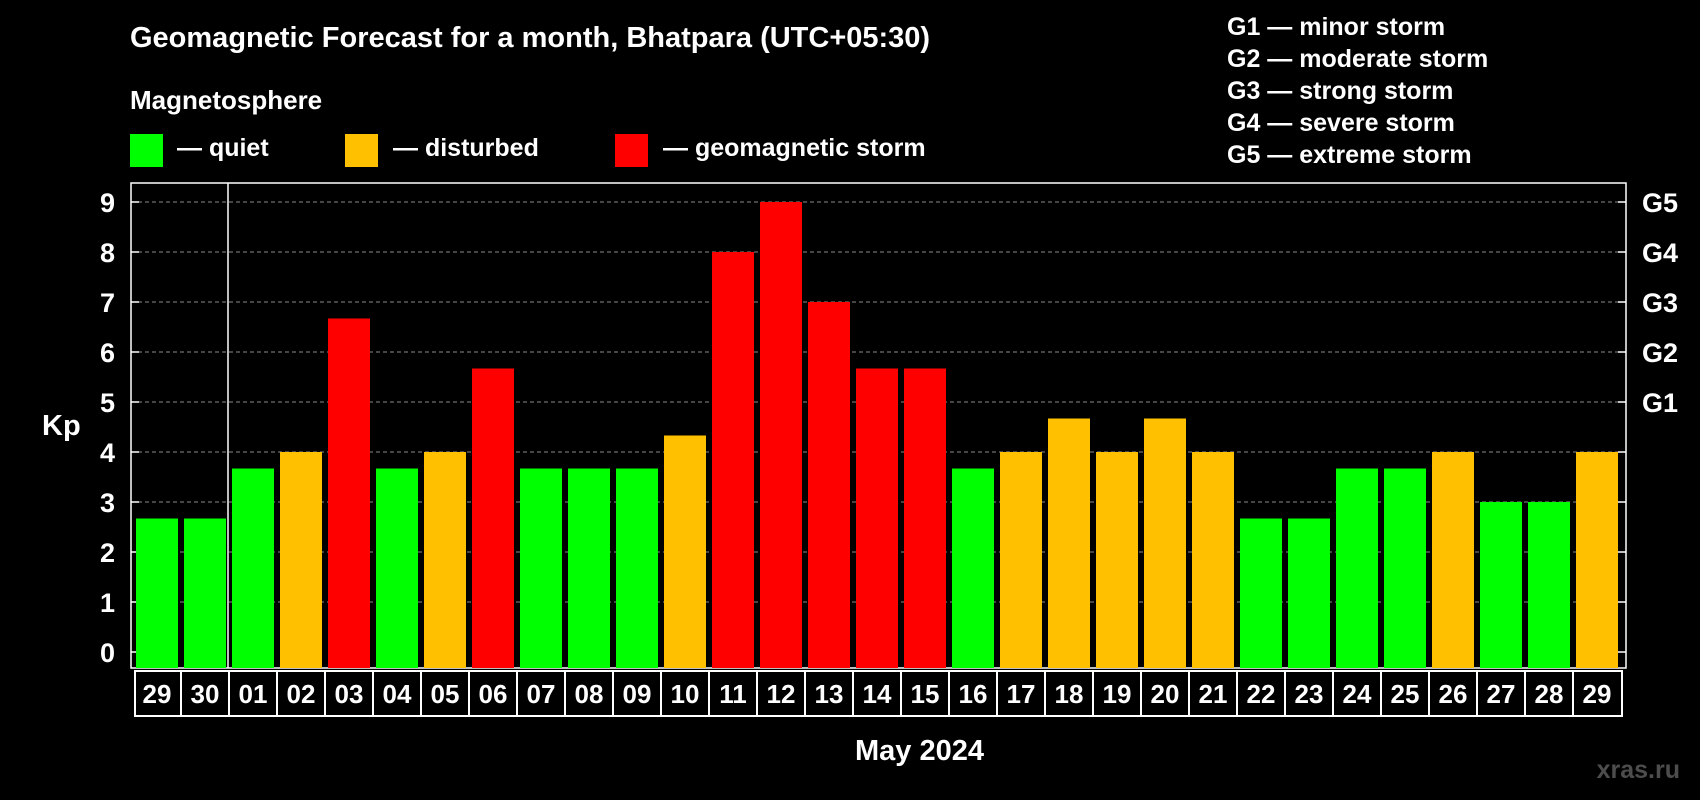 Image resolution: width=1700 pixels, height=800 pixels. I want to click on x-tick-label: 01, so click(253, 694).